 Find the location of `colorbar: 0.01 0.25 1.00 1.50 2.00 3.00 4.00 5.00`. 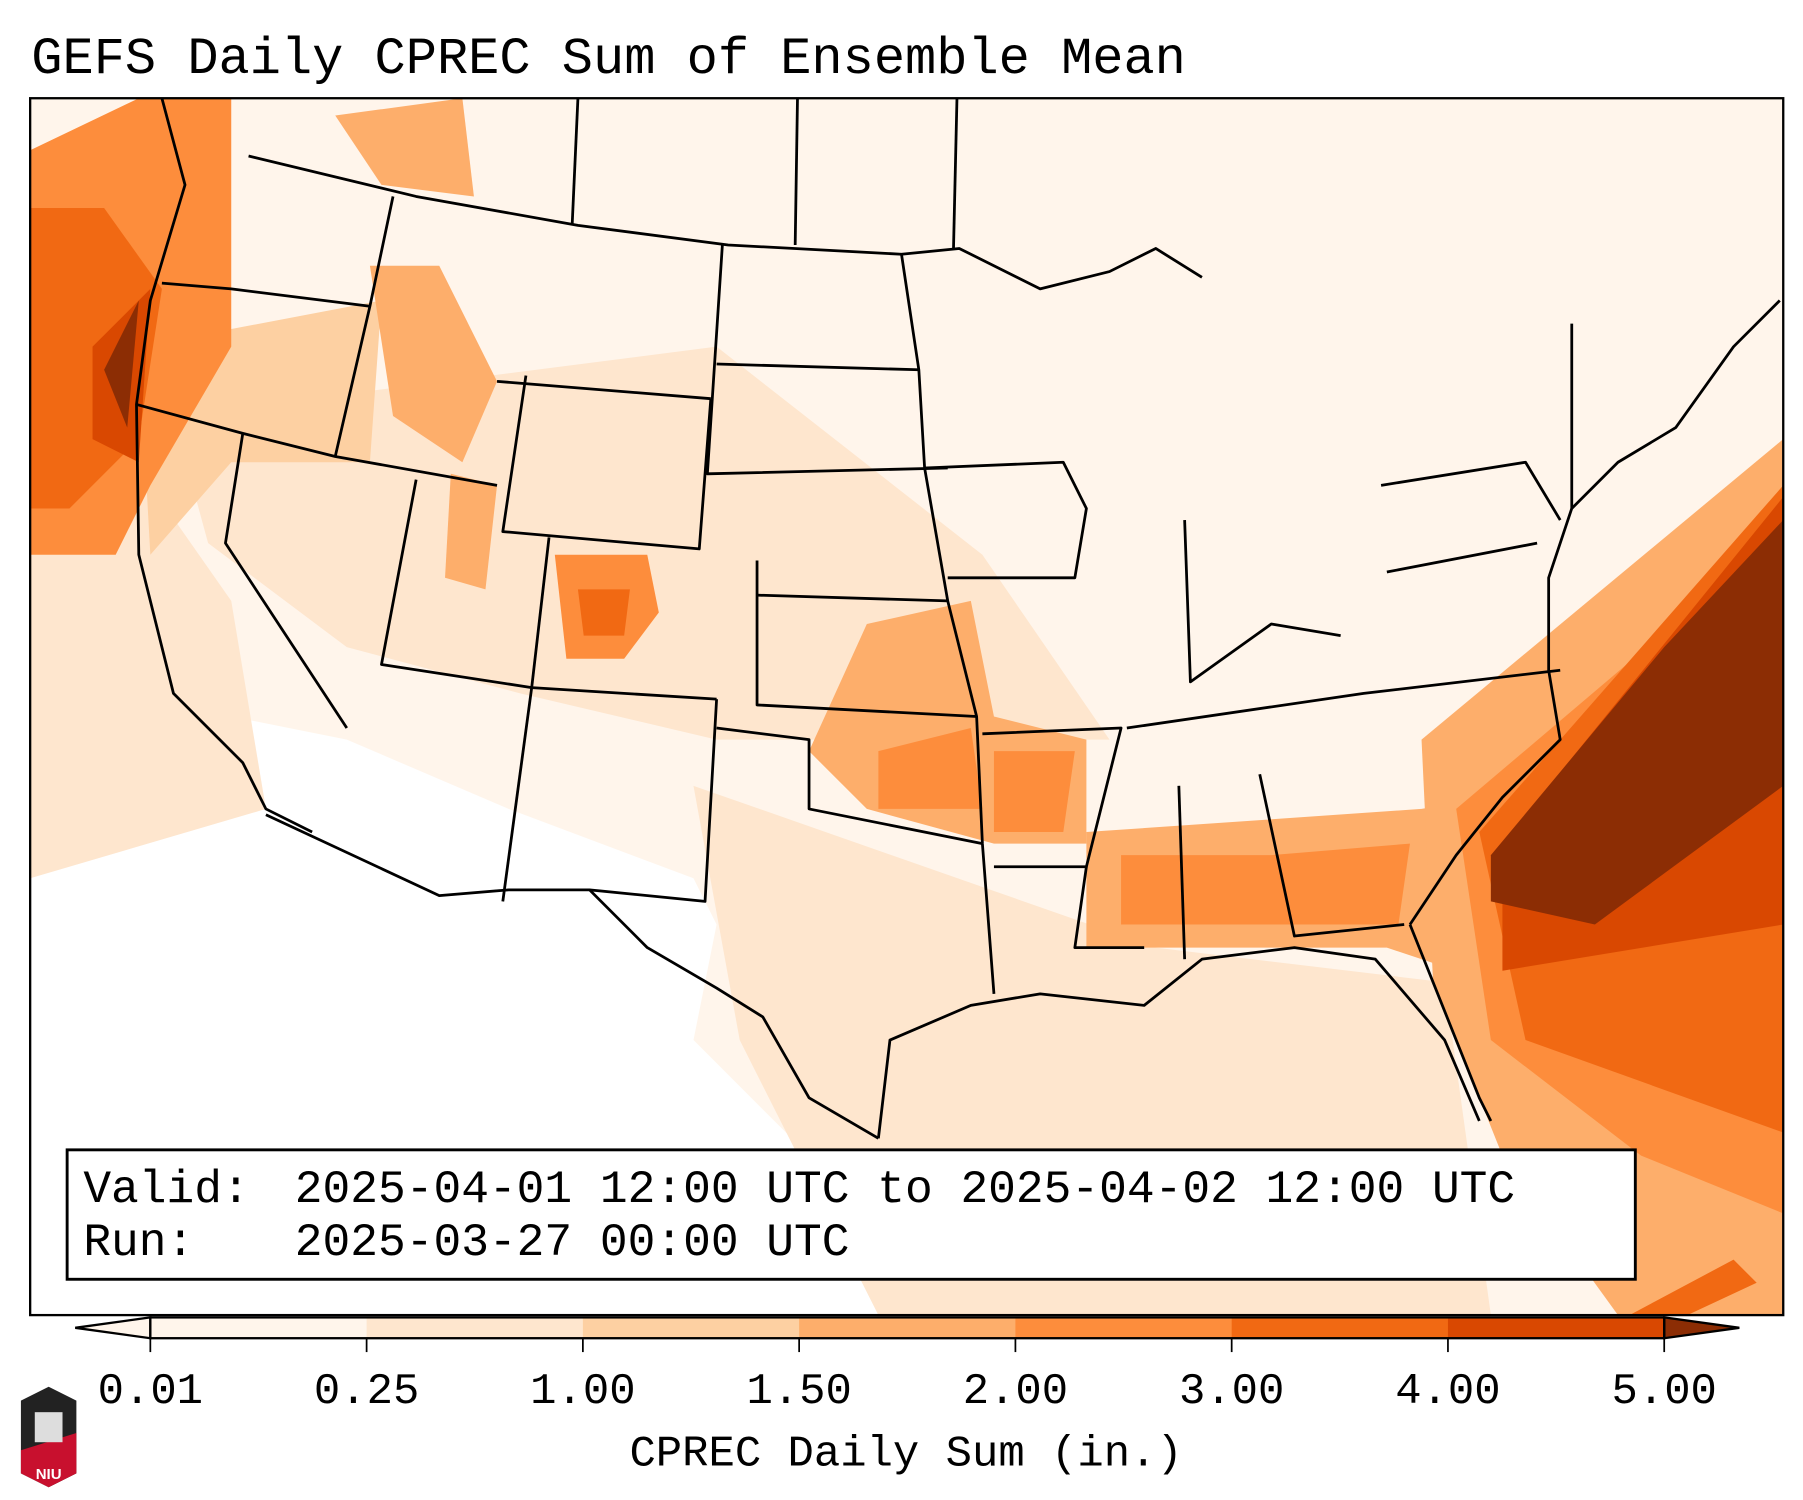

colorbar: 0.01 0.25 1.00 1.50 2.00 3.00 4.00 5.00 is located at coordinates (907, 1366).